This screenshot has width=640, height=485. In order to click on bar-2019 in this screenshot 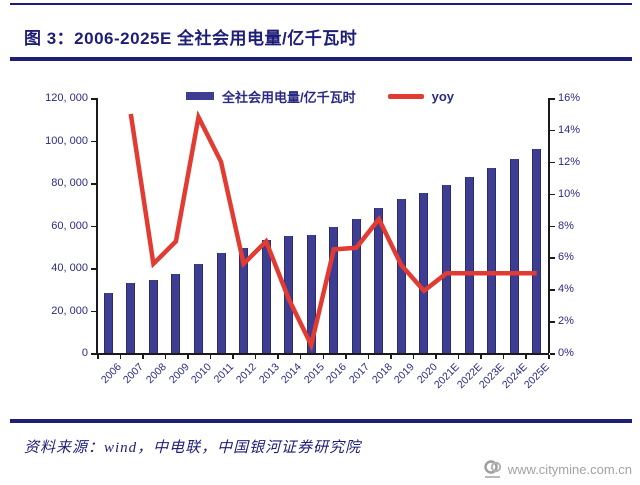, I will do `click(401, 276)`.